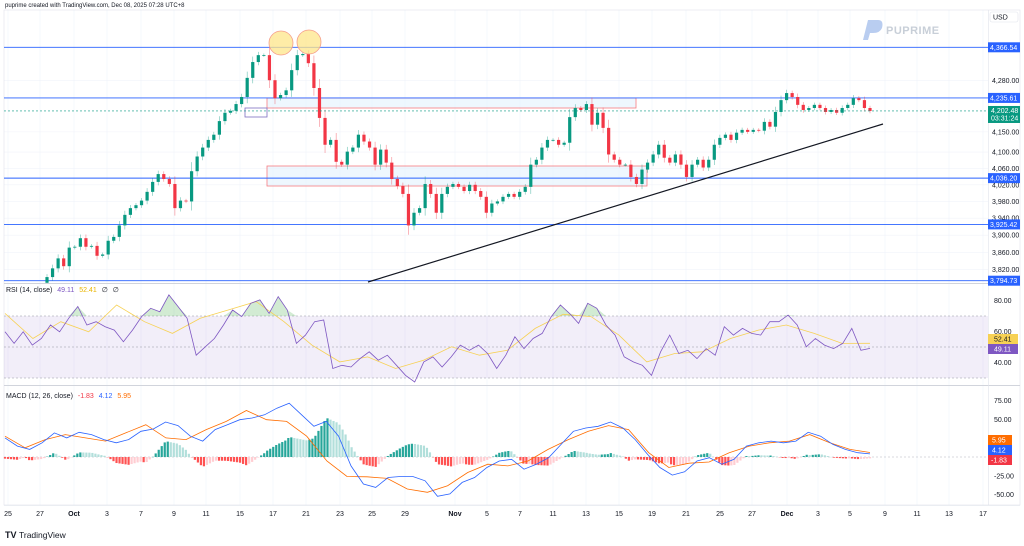 The height and width of the screenshot is (546, 1024). I want to click on macd-legend: MACD (12, 26, close) -1.83 4.12 5.95, so click(68, 396).